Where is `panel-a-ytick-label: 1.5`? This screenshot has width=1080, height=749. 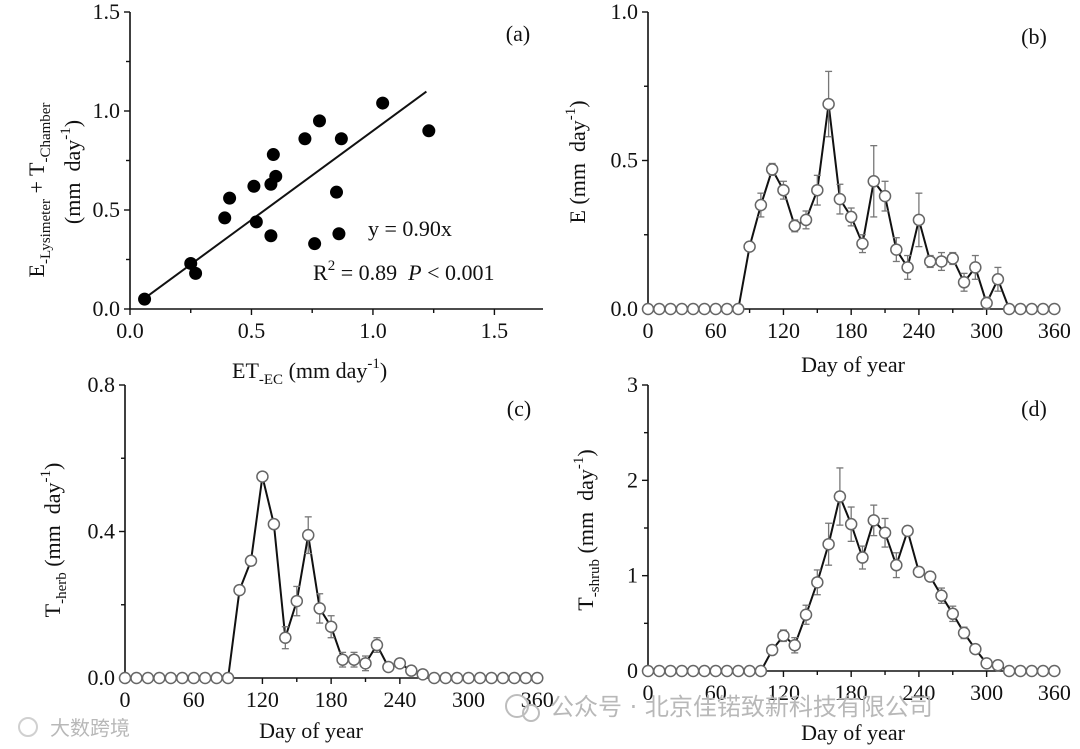
panel-a-ytick-label: 1.5 is located at coordinates (107, 12).